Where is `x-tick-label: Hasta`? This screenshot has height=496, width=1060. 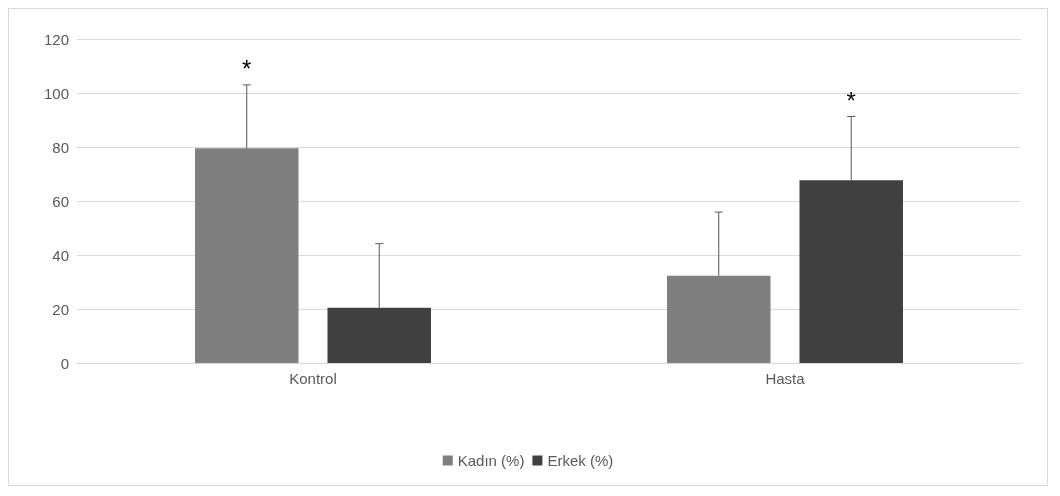
x-tick-label: Hasta is located at coordinates (785, 378).